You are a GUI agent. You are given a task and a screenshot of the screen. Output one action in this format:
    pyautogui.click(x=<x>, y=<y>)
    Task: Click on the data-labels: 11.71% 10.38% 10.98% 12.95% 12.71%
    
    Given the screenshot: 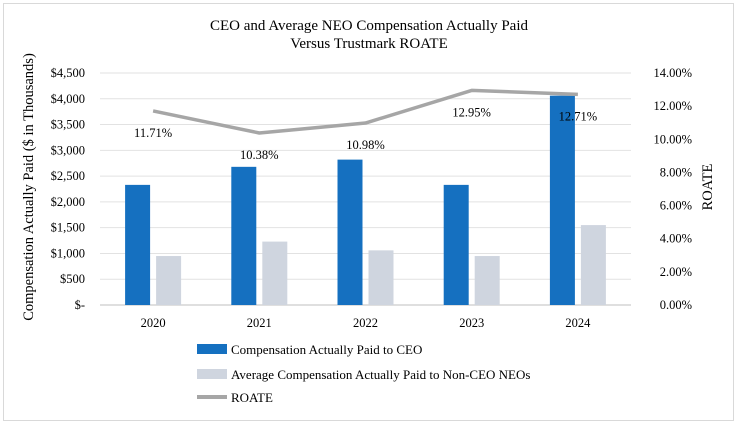 What is the action you would take?
    pyautogui.click(x=365, y=133)
    